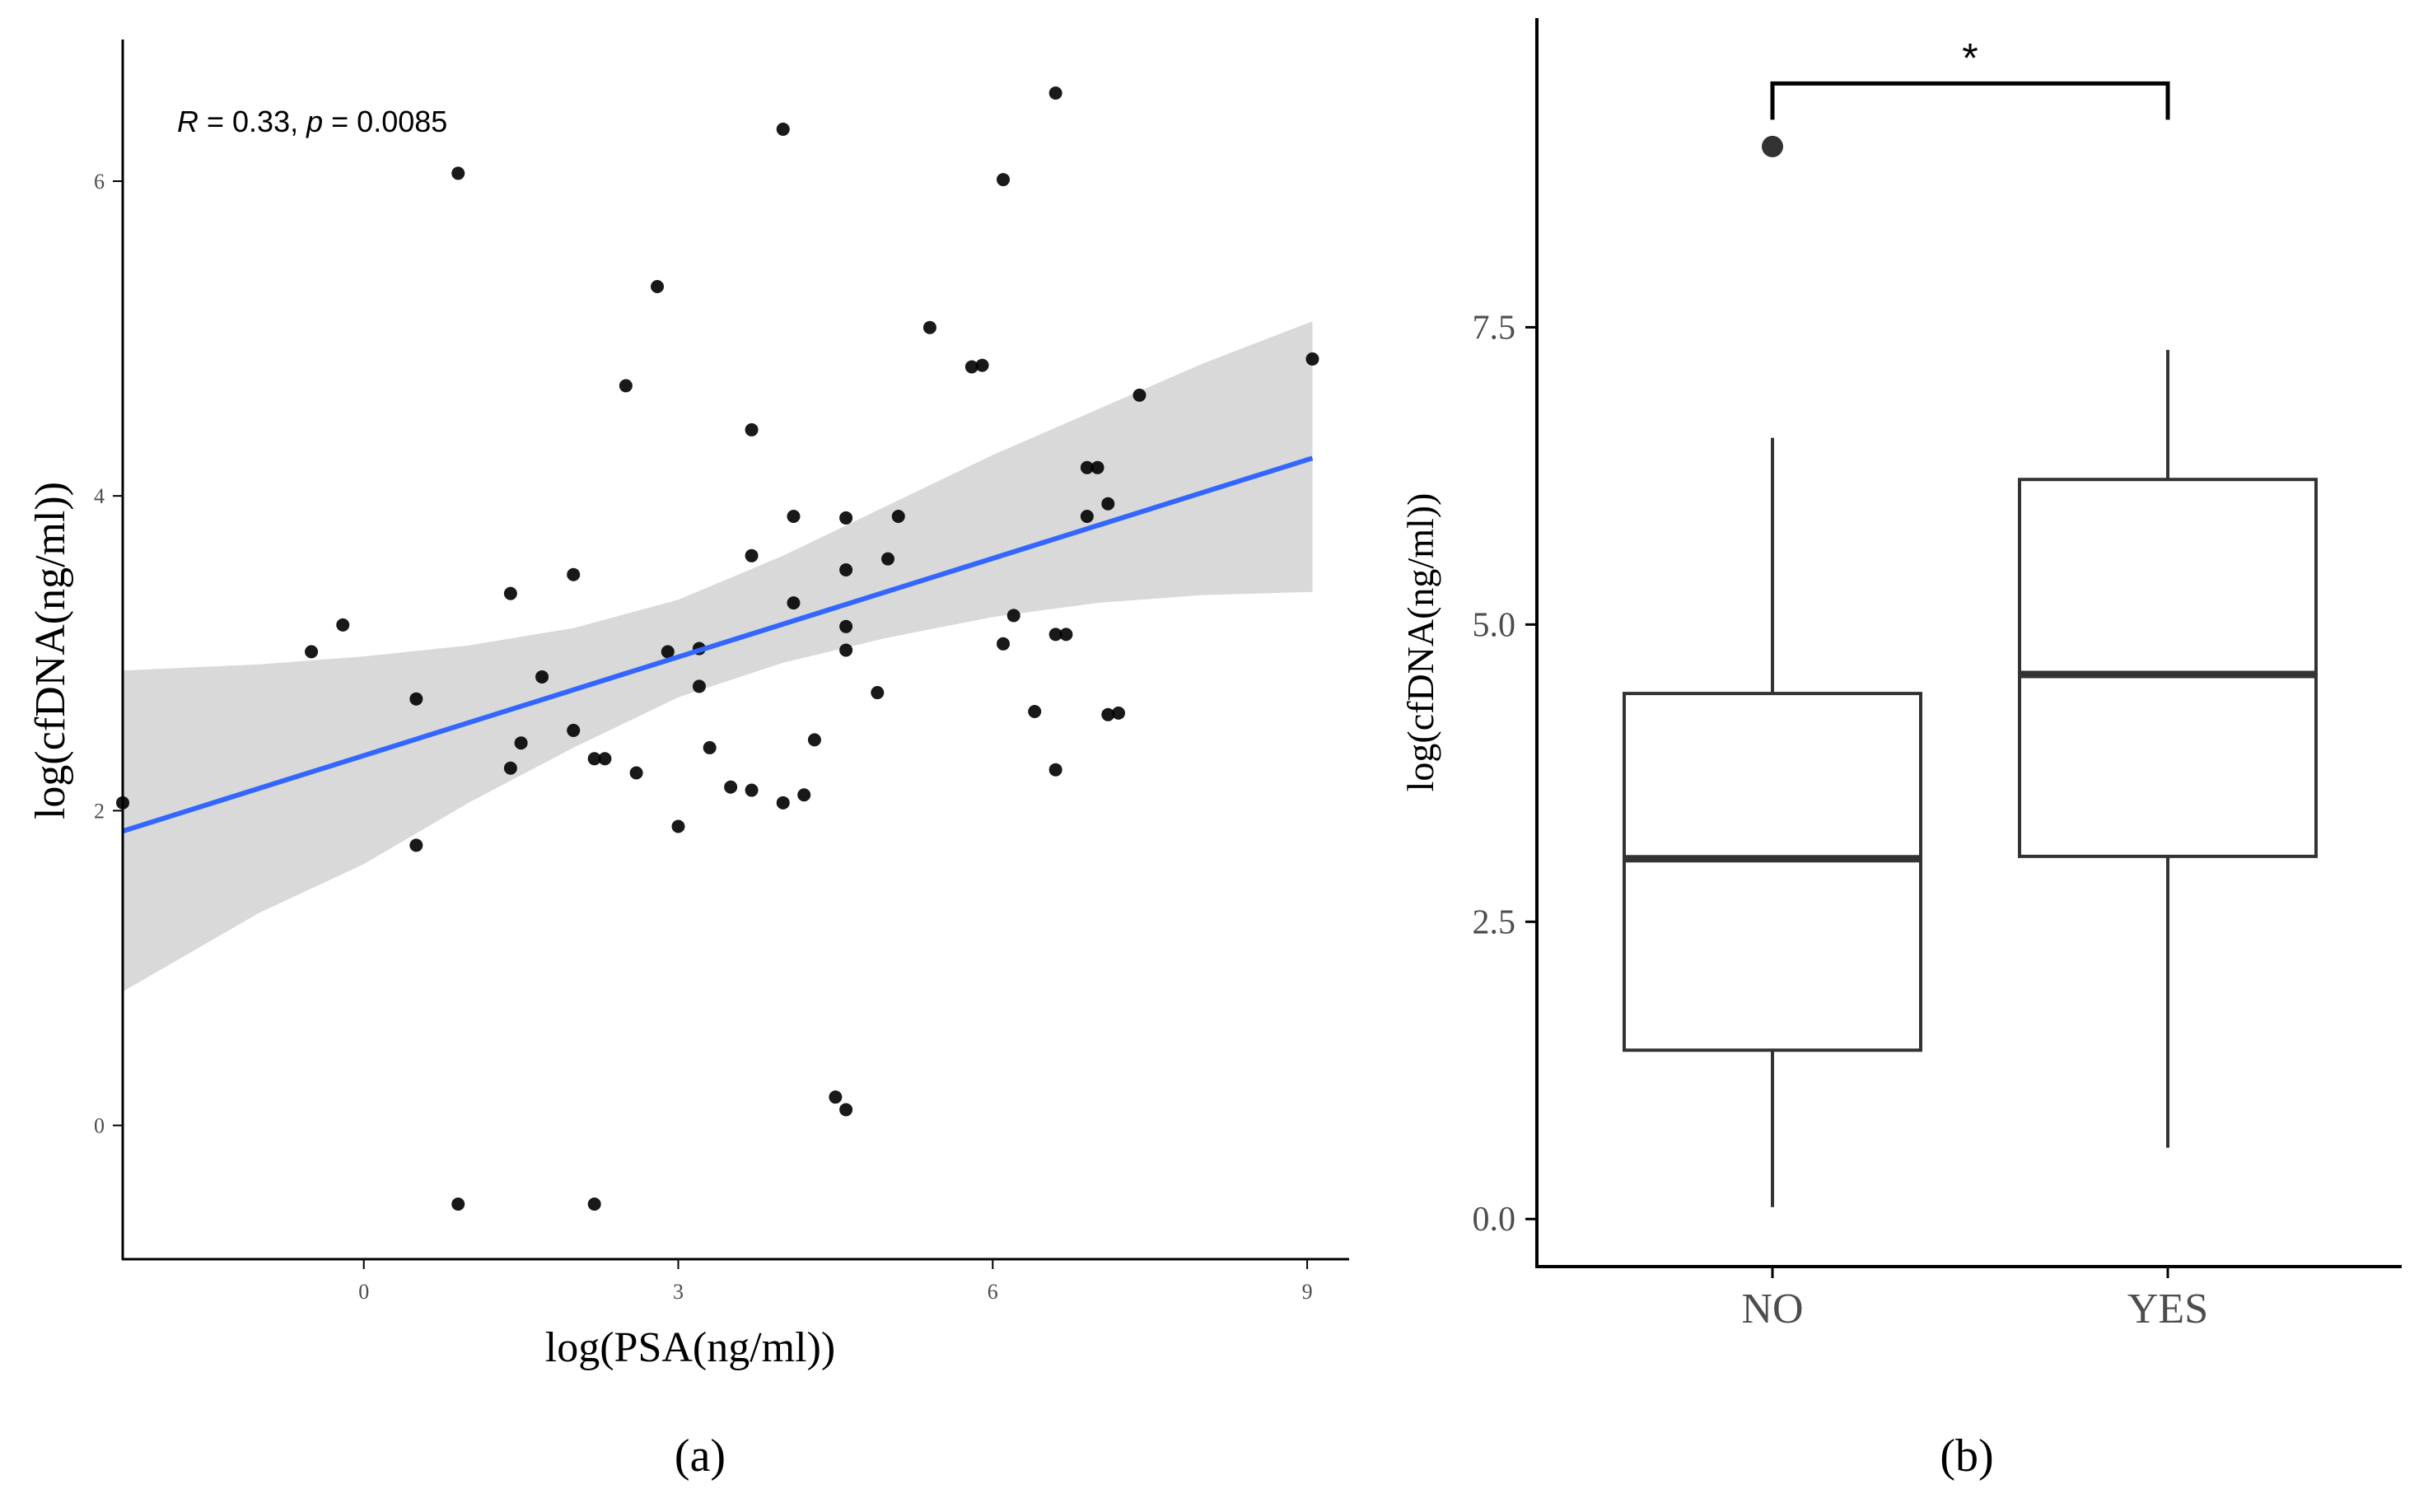  I want to click on x-ticks: NO YES, so click(1974, 1299).